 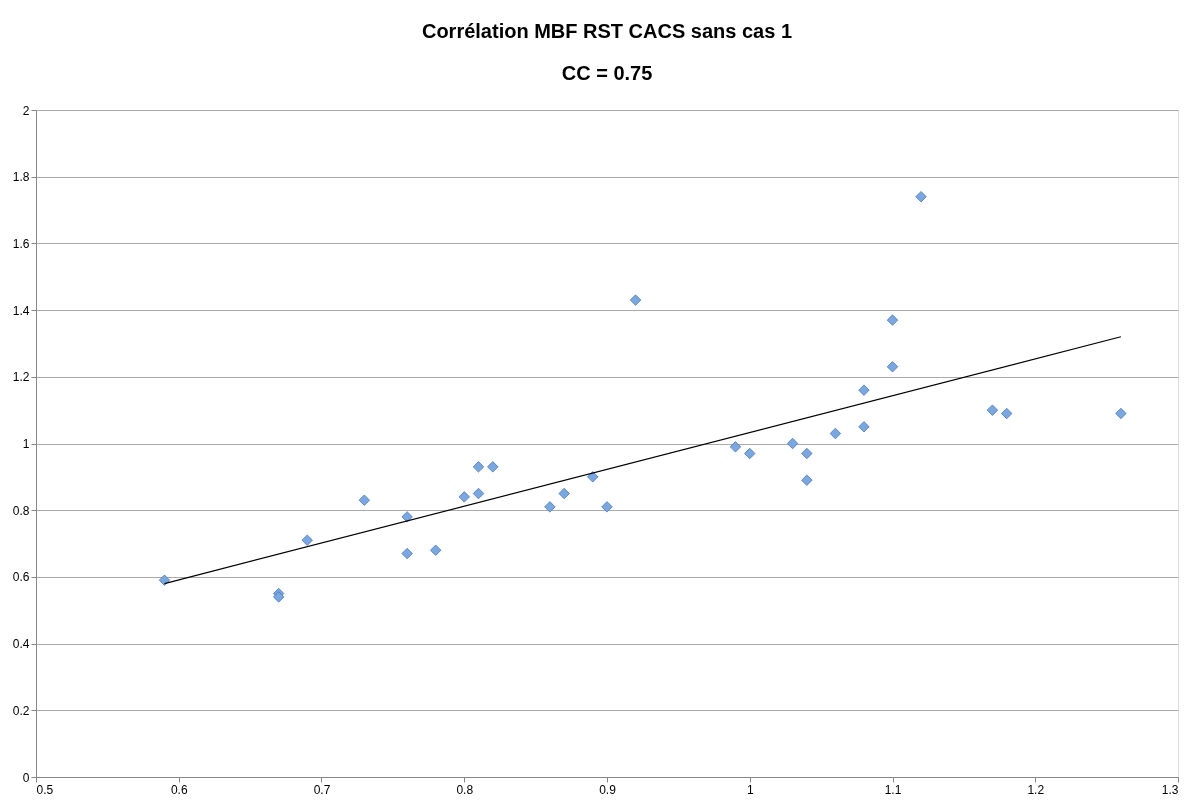 I want to click on y-tick-label: 1.4, so click(x=21, y=310).